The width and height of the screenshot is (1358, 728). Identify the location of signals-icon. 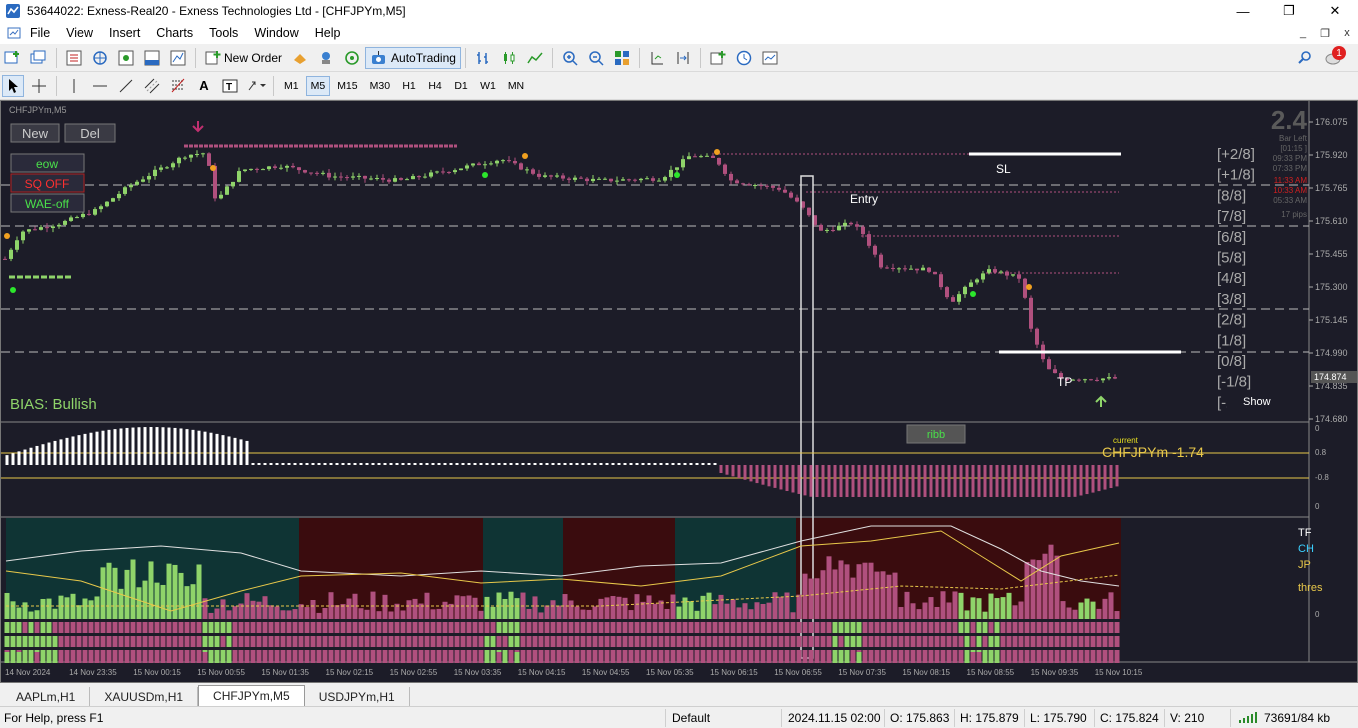
(326, 58).